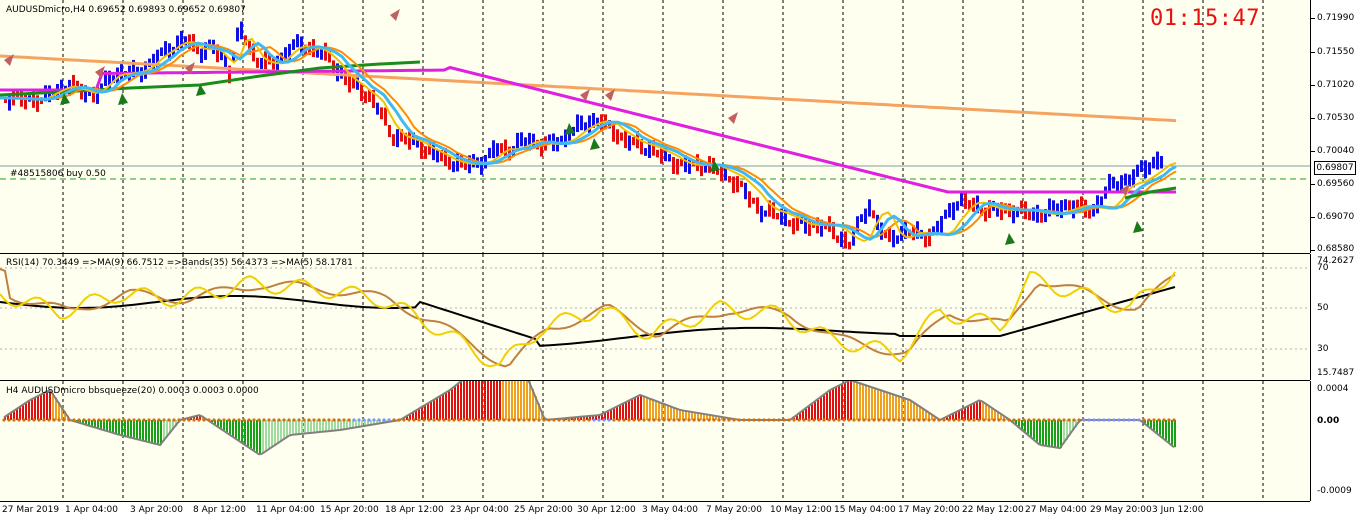  I want to click on bbsqueeze-axis: 0.0004 0.00 -0.0009, so click(1334, 441).